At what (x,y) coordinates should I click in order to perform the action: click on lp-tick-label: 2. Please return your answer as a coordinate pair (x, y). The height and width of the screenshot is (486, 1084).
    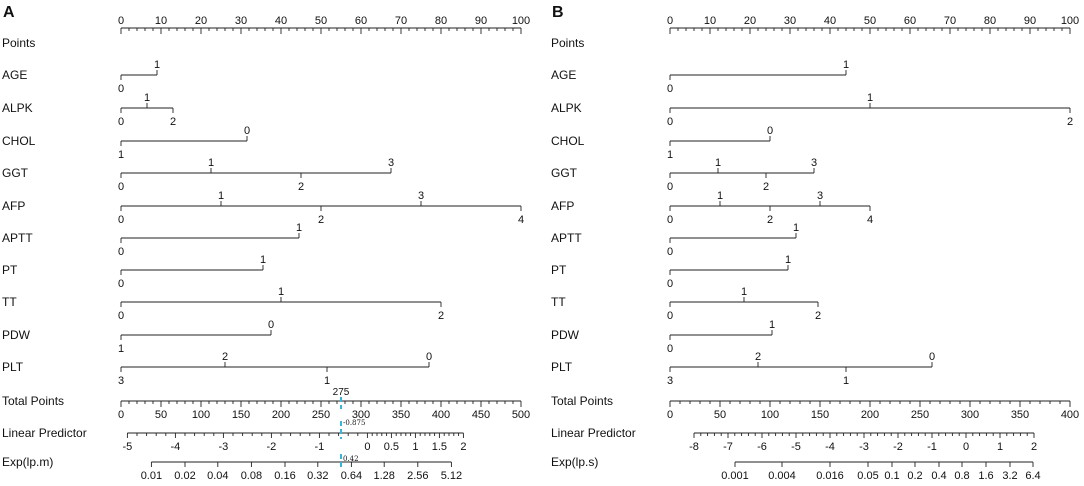
    Looking at the image, I should click on (463, 447).